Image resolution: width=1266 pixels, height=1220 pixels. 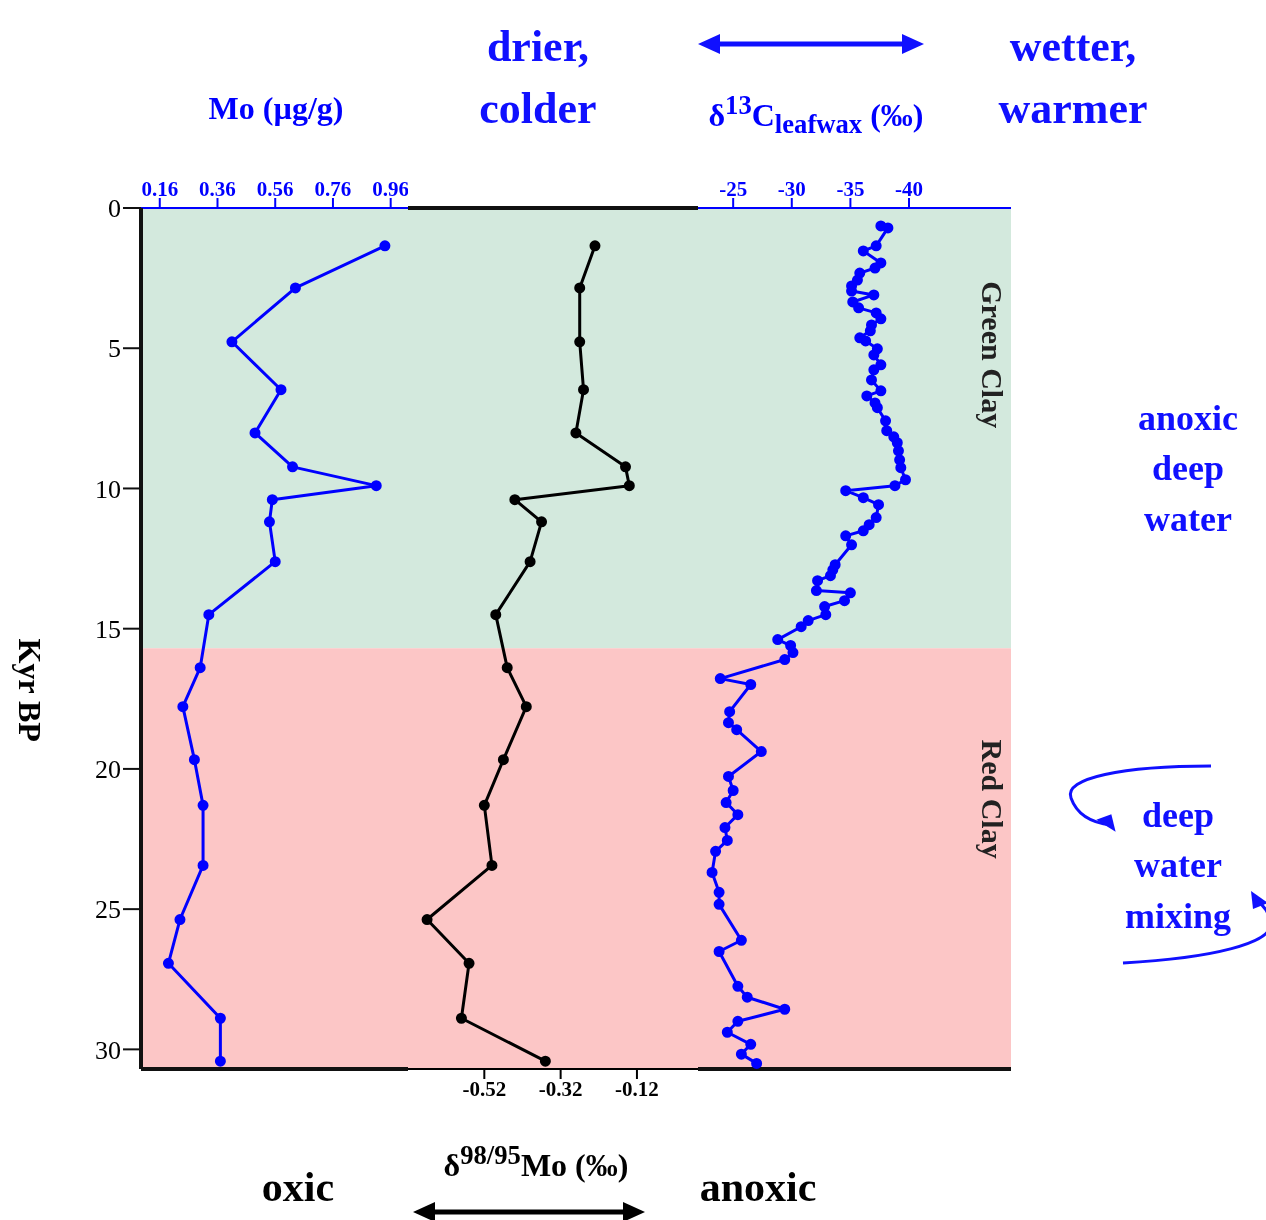 I want to click on text: anoxic, so click(x=758, y=1187).